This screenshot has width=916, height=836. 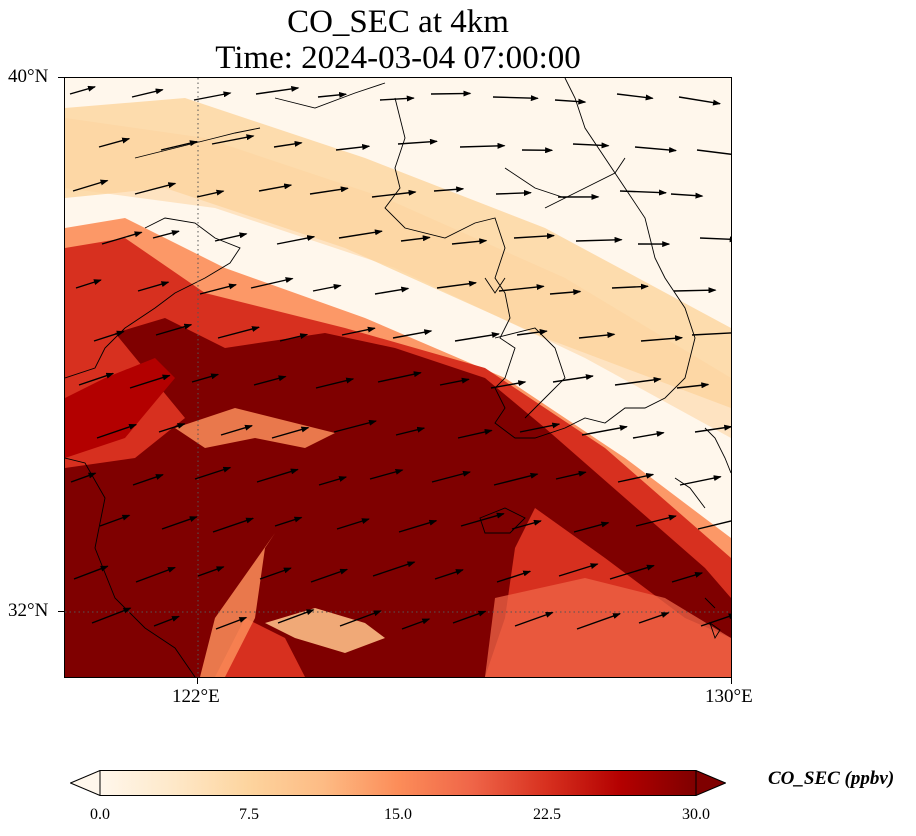 I want to click on colorbar-max-extend, so click(x=710, y=783).